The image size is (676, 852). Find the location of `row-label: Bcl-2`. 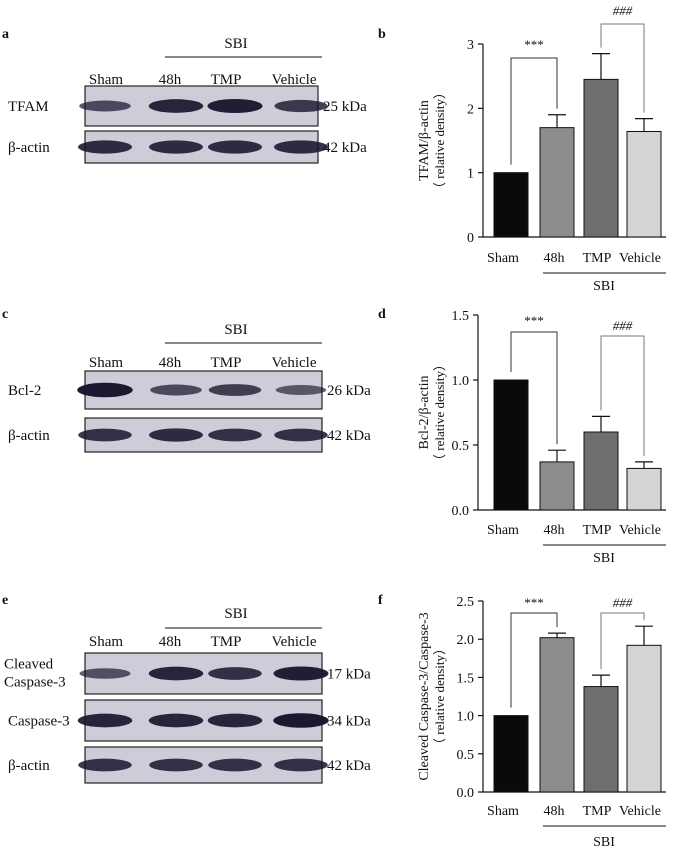

row-label: Bcl-2 is located at coordinates (24, 391).